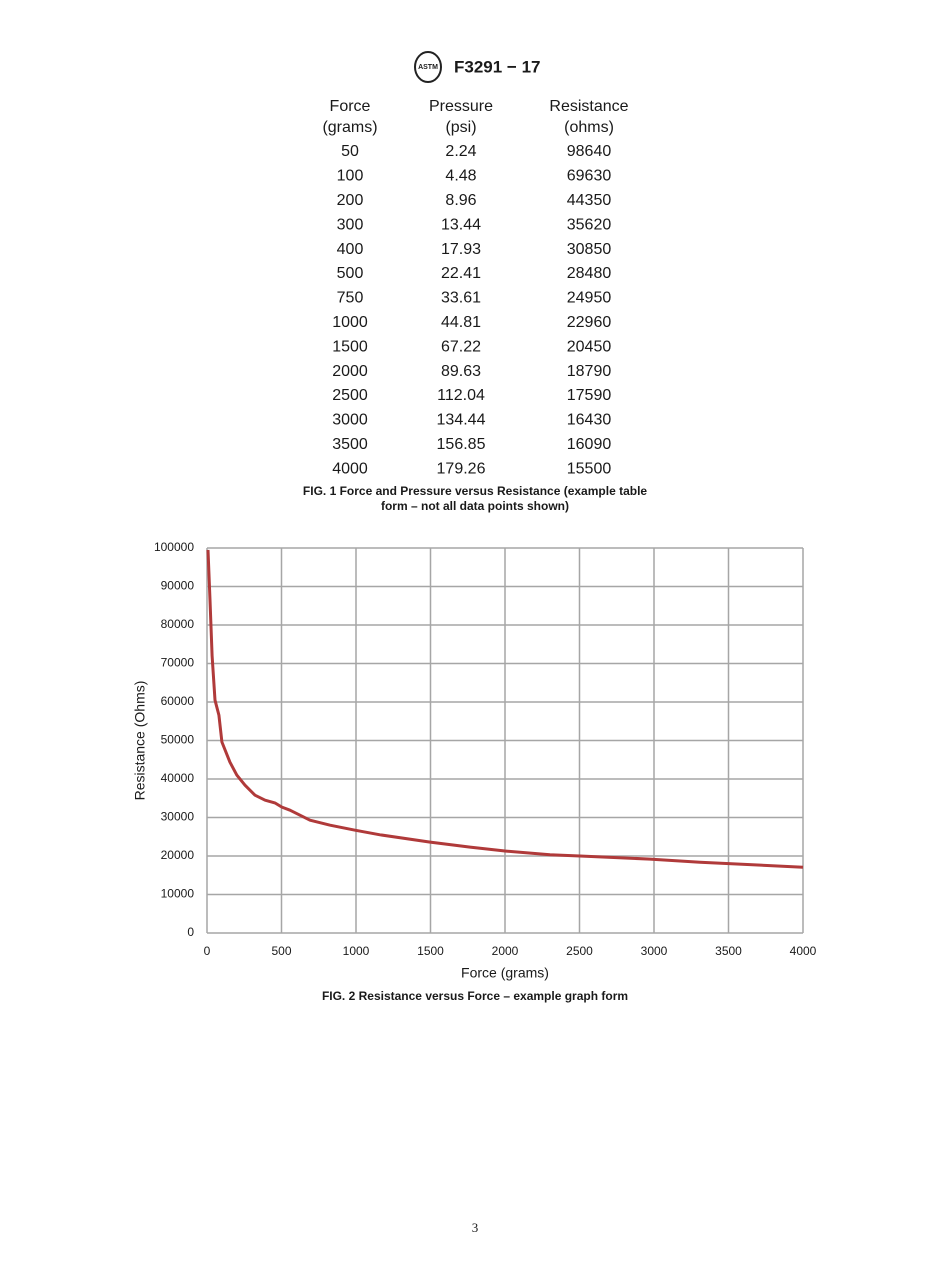  Describe the element at coordinates (174, 547) in the screenshot. I see `y-tick-label: 100000` at that location.